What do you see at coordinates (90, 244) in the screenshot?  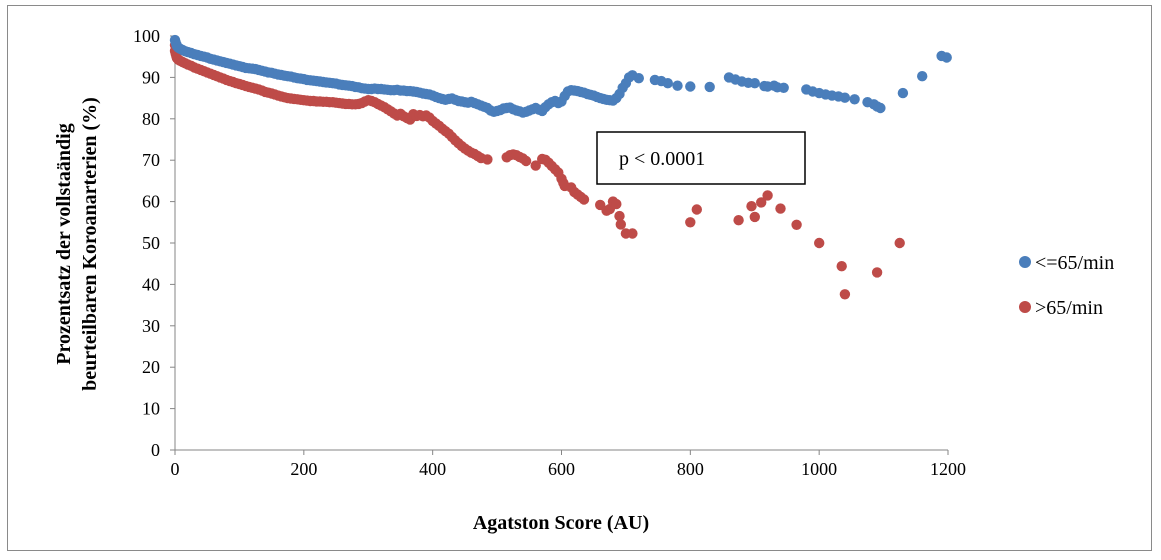 I see `y-axis-title-line-2: beurteilbaren Koroanarterien (%)` at bounding box center [90, 244].